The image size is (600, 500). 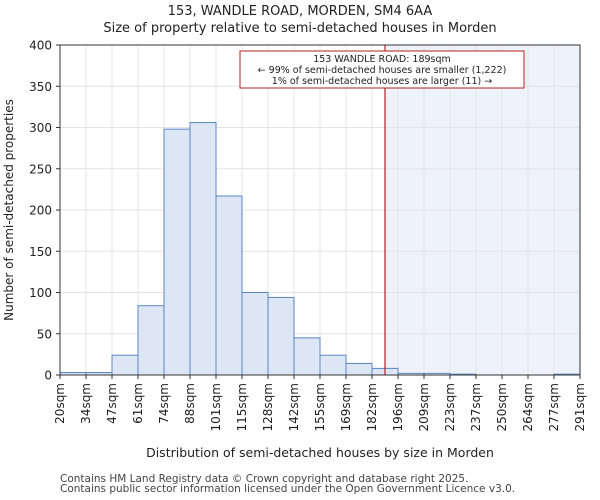 I want to click on x-tick-label: 128sqm, so click(x=268, y=407).